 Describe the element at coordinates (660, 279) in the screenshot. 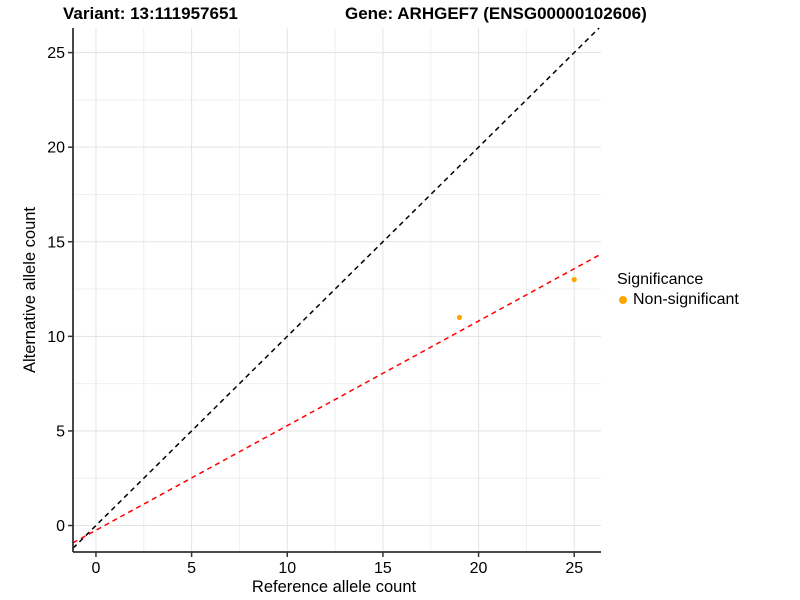

I see `legend-title: Significance` at that location.